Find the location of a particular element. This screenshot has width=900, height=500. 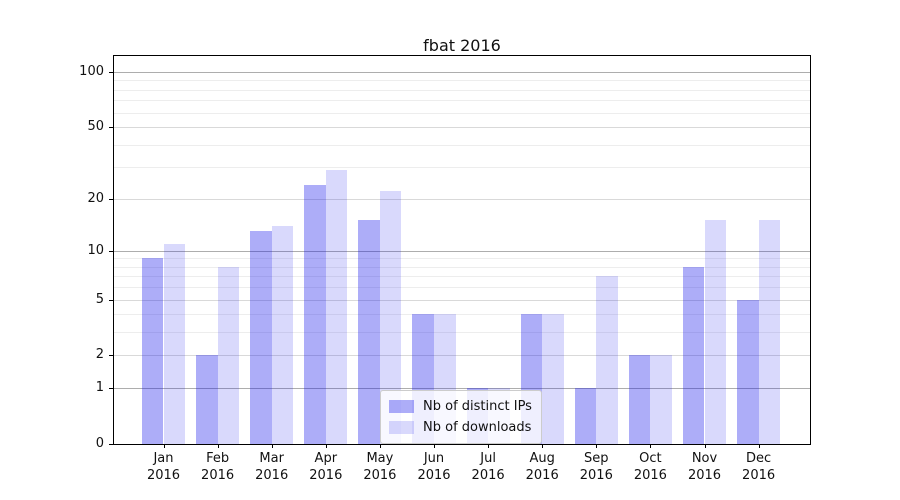

bar-aug-downloads is located at coordinates (553, 379).